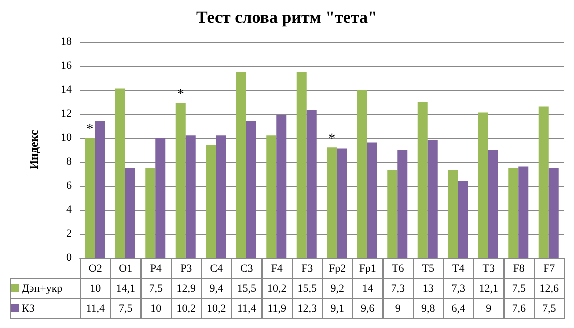  Describe the element at coordinates (125, 288) in the screenshot. I see `data-label: 14,1` at that location.